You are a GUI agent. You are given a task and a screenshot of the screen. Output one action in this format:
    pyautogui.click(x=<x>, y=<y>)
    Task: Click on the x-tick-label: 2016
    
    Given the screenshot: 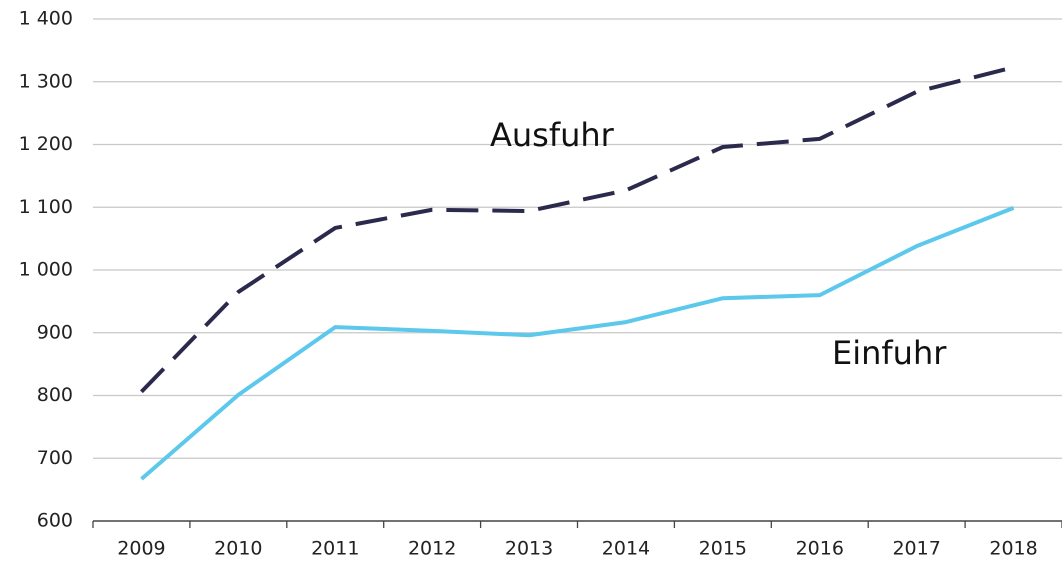 What is the action you would take?
    pyautogui.click(x=820, y=549)
    